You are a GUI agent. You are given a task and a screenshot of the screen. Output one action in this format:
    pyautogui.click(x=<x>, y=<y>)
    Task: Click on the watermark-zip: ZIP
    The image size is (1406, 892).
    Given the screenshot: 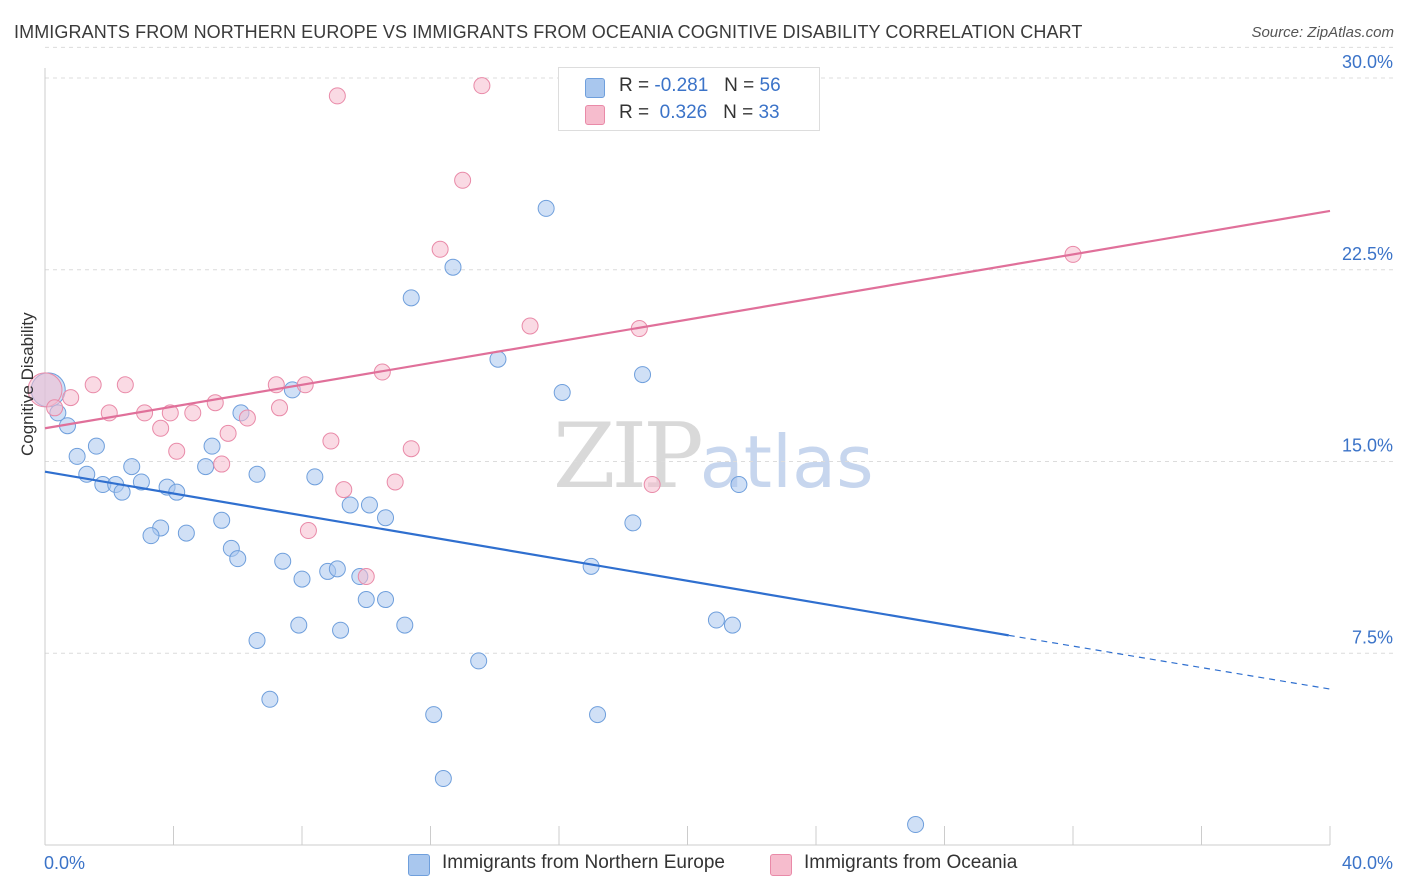 What is the action you would take?
    pyautogui.click(x=628, y=456)
    